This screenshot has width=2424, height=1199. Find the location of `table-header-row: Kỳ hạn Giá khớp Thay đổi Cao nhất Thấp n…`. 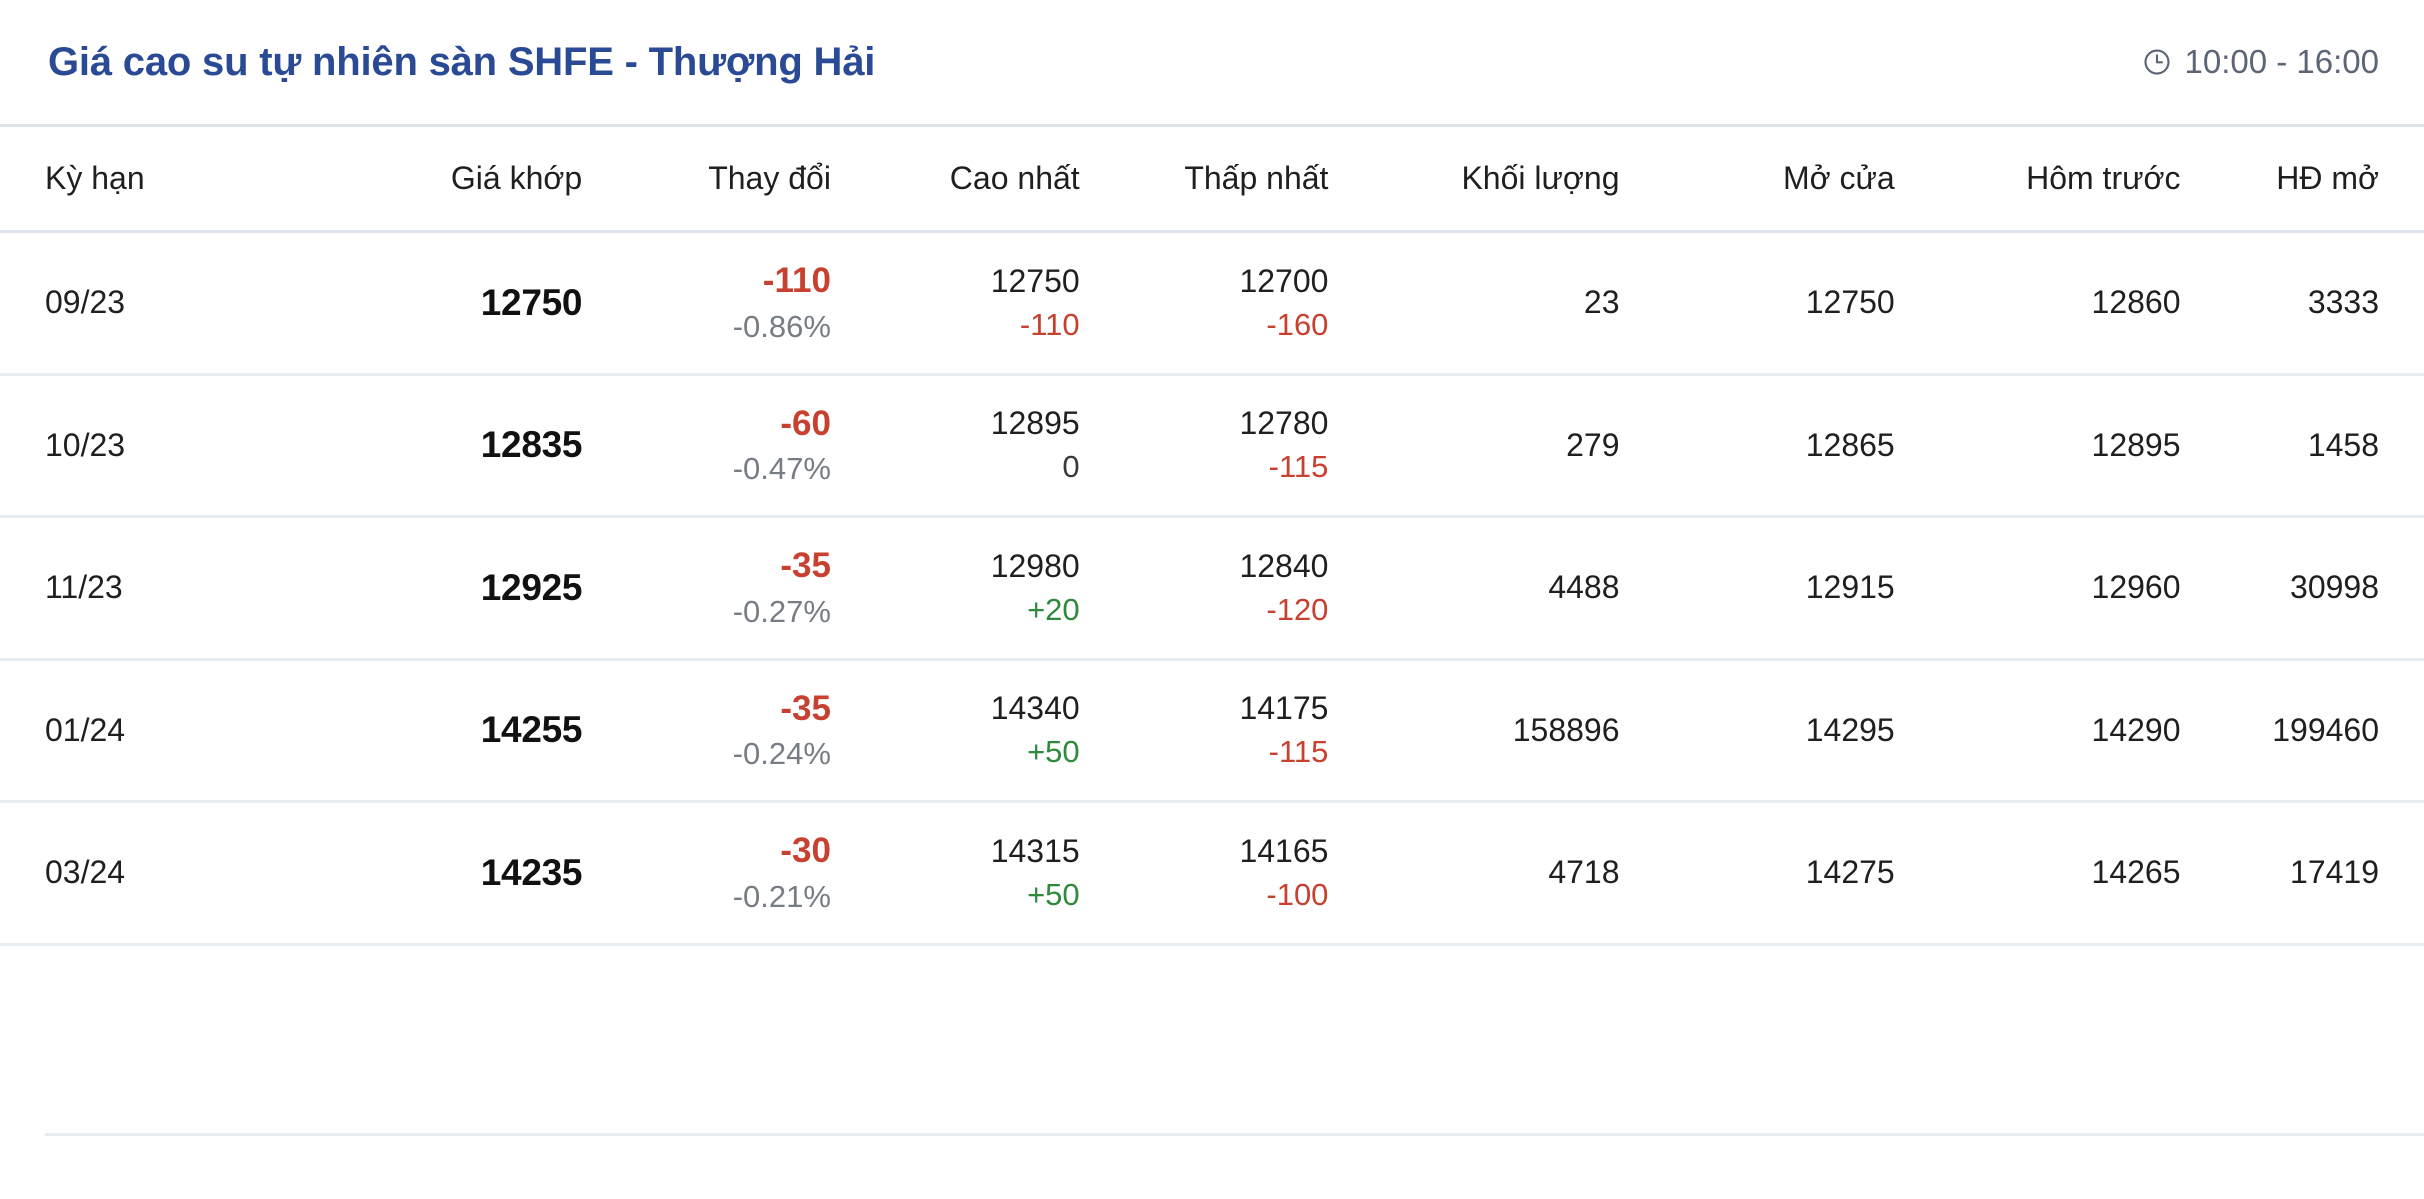

table-header-row: Kỳ hạn Giá khớp Thay đổi Cao nhất Thấp n… is located at coordinates (1212, 178).